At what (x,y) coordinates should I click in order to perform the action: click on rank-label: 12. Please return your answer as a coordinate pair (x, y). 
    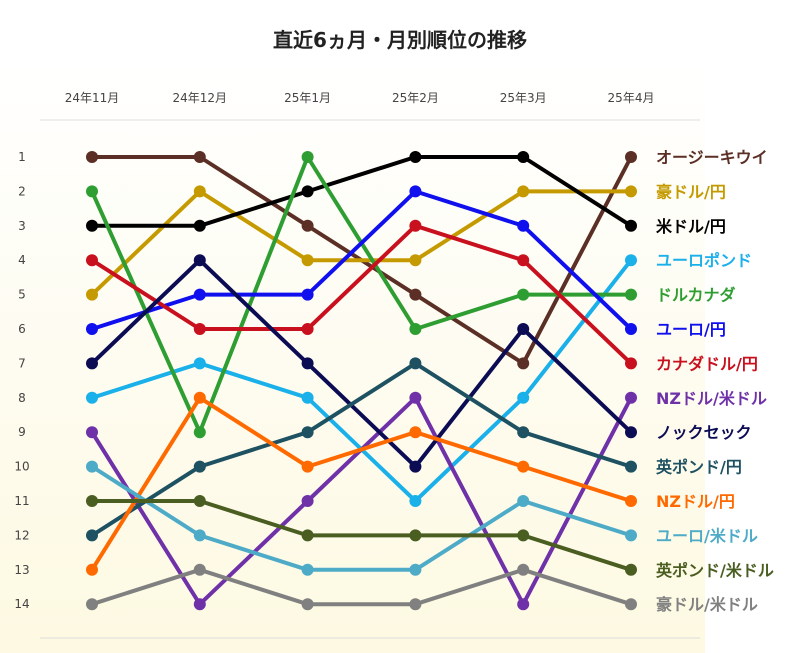
    Looking at the image, I should click on (21, 535).